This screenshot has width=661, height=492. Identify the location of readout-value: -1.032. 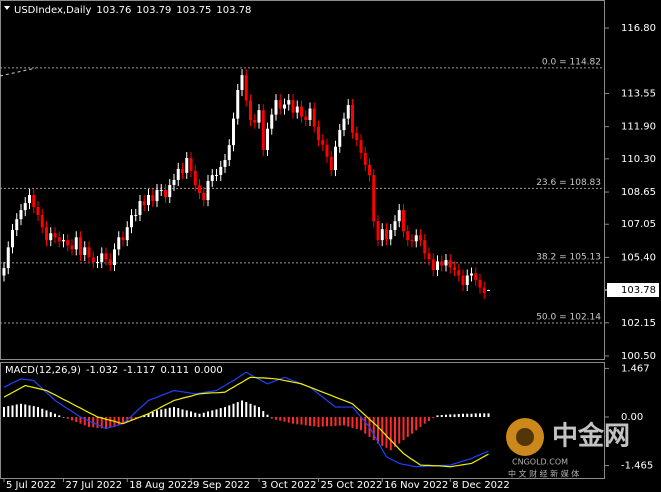
(102, 370).